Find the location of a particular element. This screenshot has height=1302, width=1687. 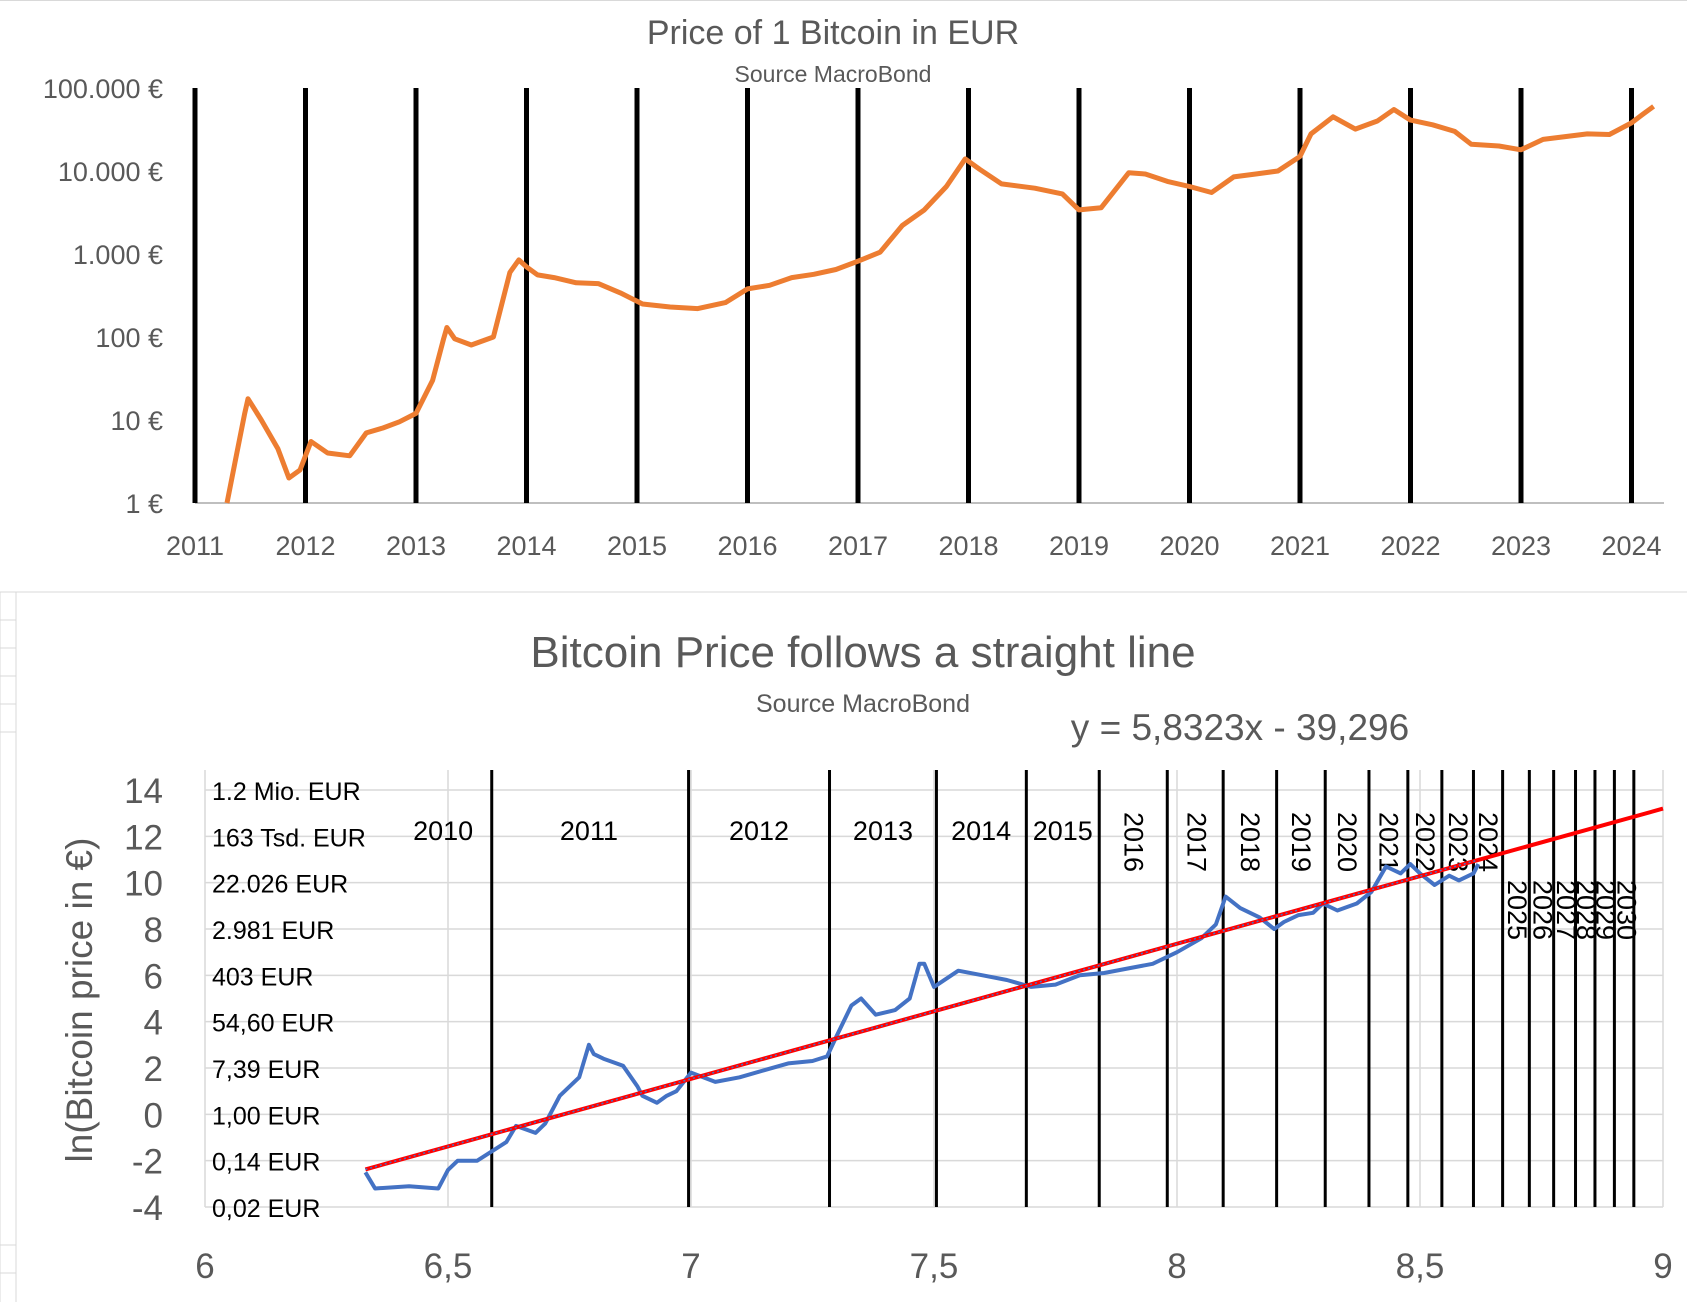

chart2-title: Bitcoin Price follows a straight line is located at coordinates (862, 652).